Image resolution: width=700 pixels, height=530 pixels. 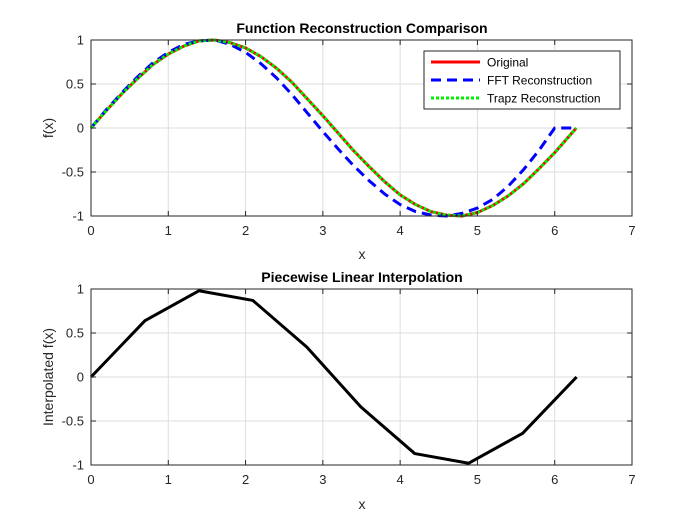 I want to click on top-plot-ytick-label: 0.5, so click(x=75, y=84).